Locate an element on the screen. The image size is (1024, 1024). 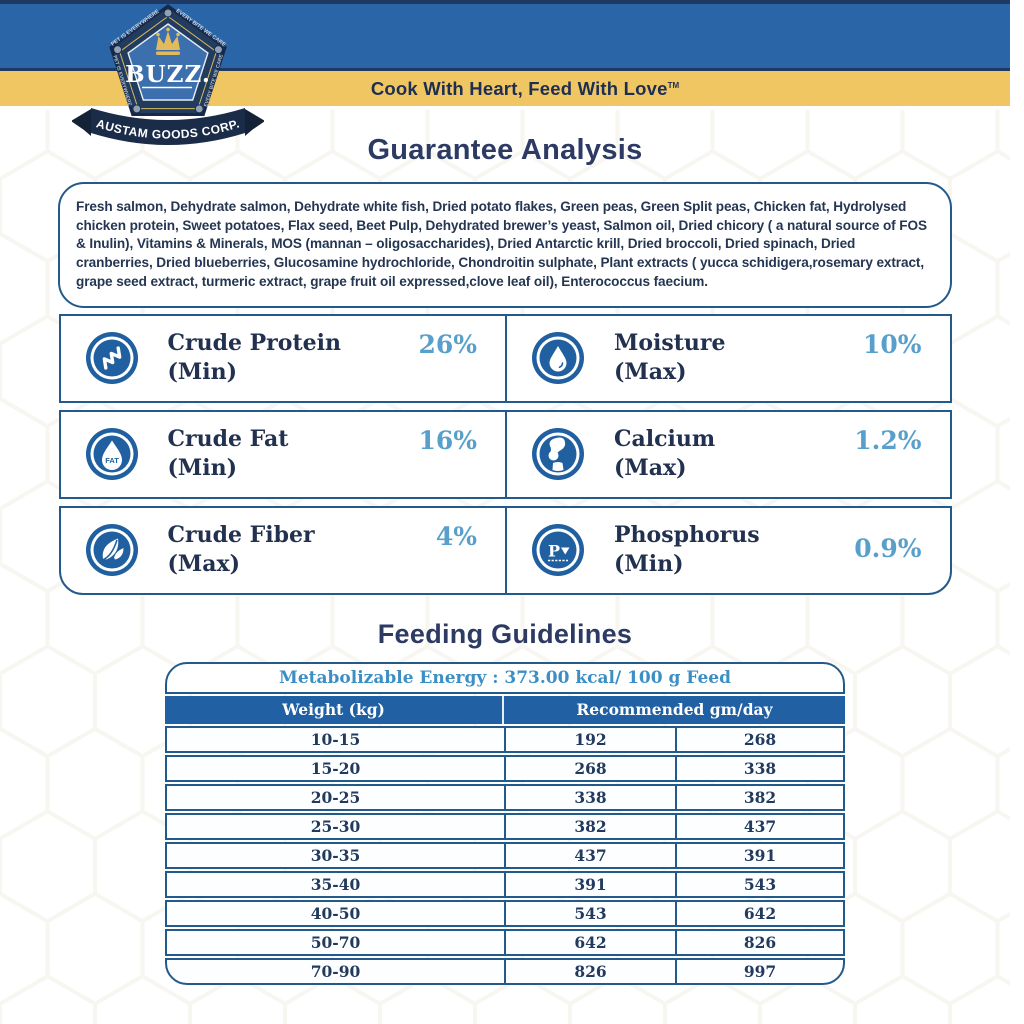
analysis-cell-crude-fat: FAT Crude Fat (Min) 16% is located at coordinates (283, 454).